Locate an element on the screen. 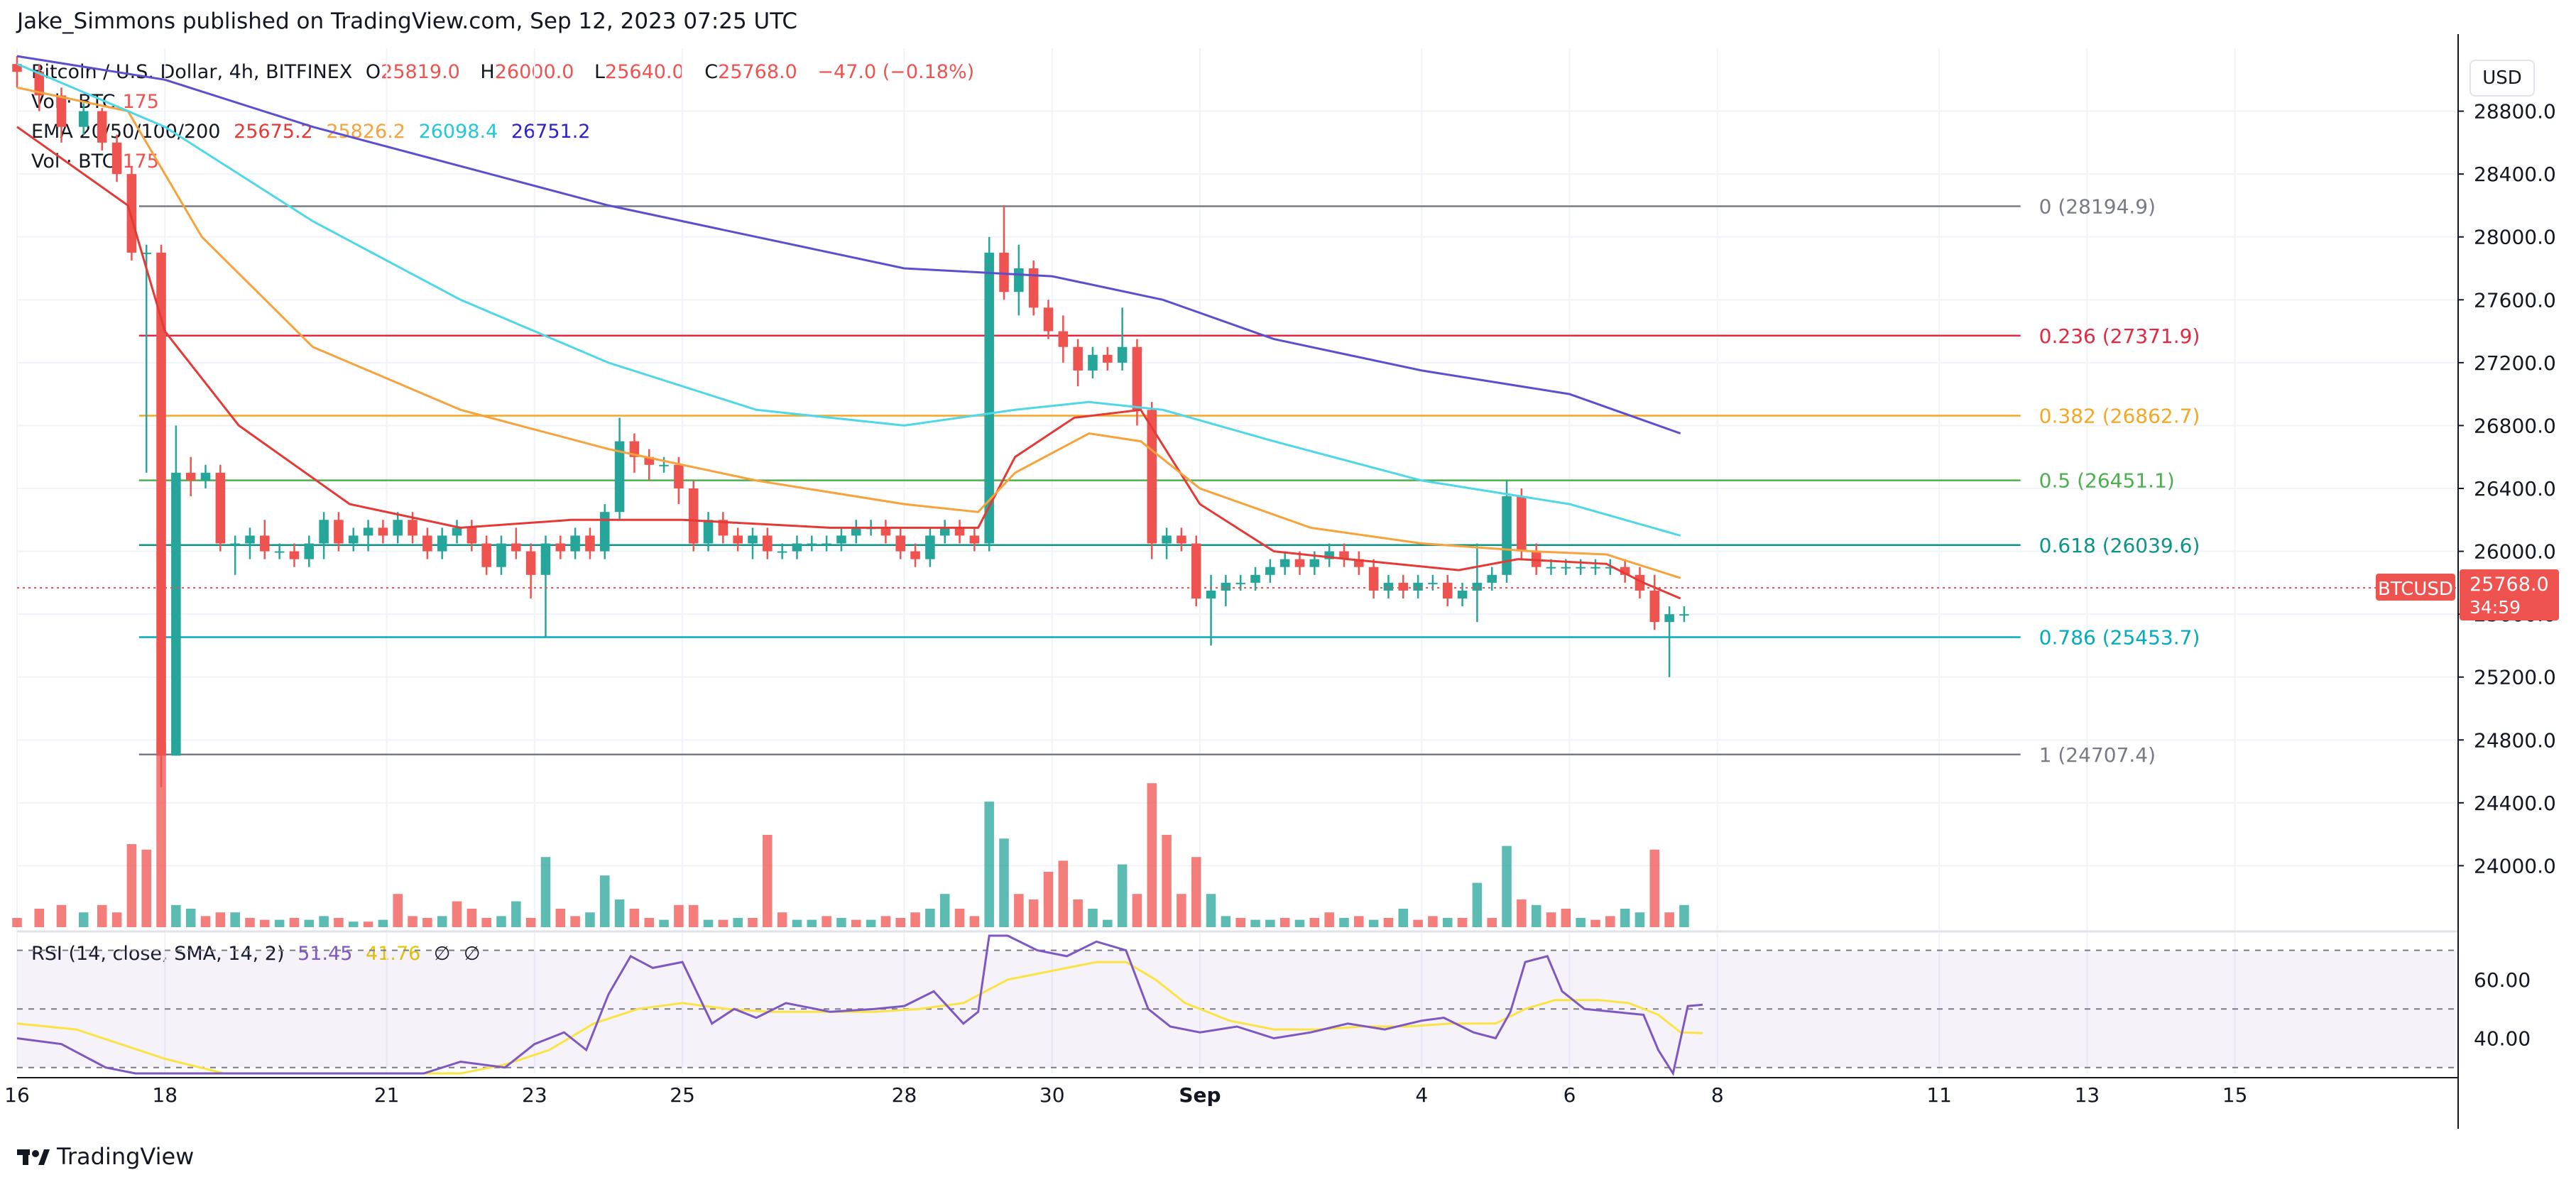  rsi-sma-value: 41.76 is located at coordinates (393, 954).